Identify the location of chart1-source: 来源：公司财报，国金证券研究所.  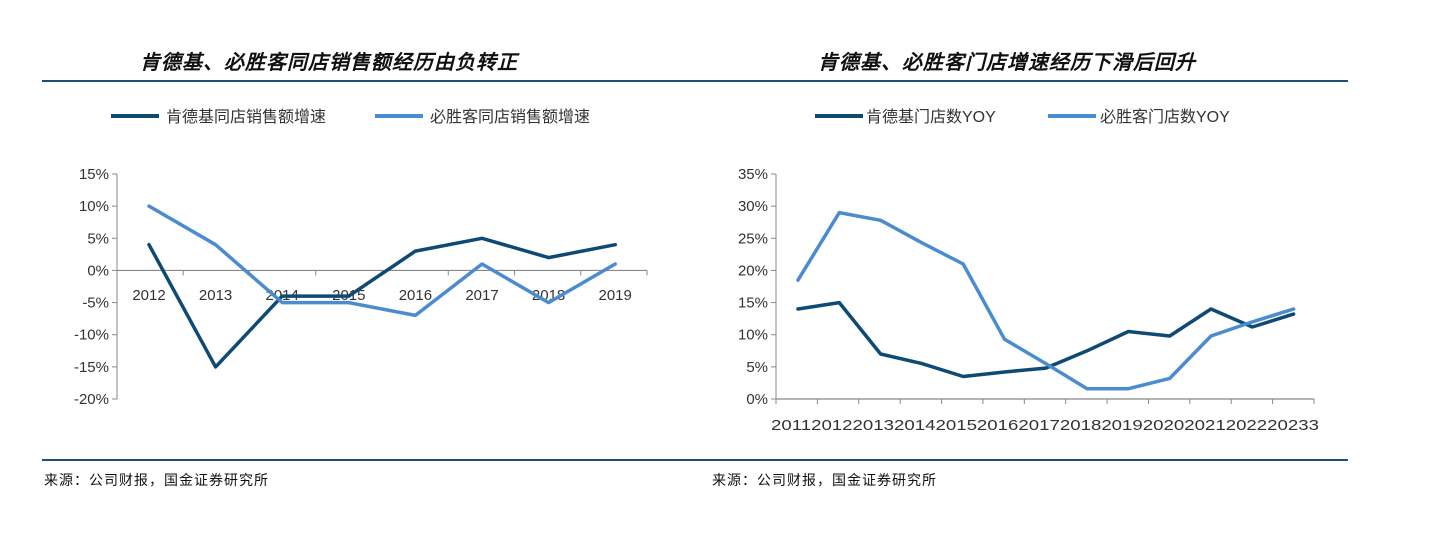
(156, 481).